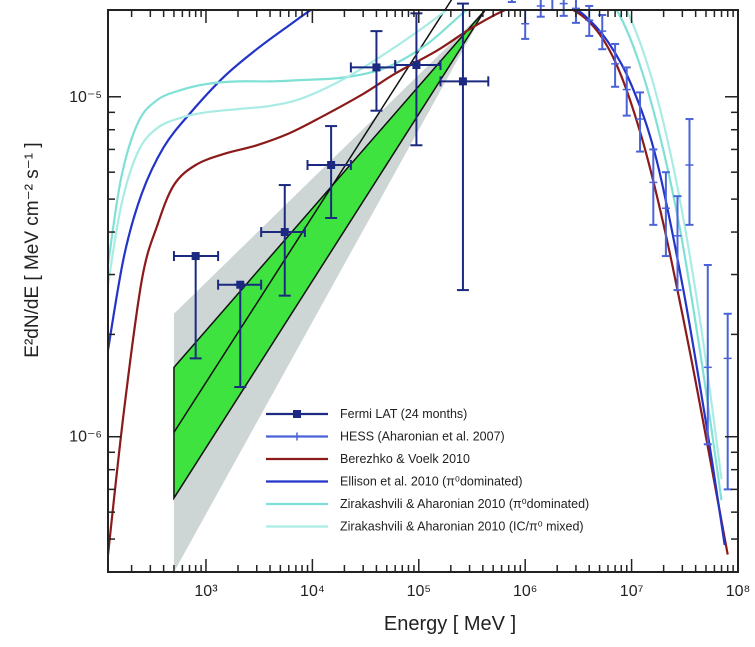  I want to click on legend-label: HESS (Aharonian et al. 2007), so click(422, 437).